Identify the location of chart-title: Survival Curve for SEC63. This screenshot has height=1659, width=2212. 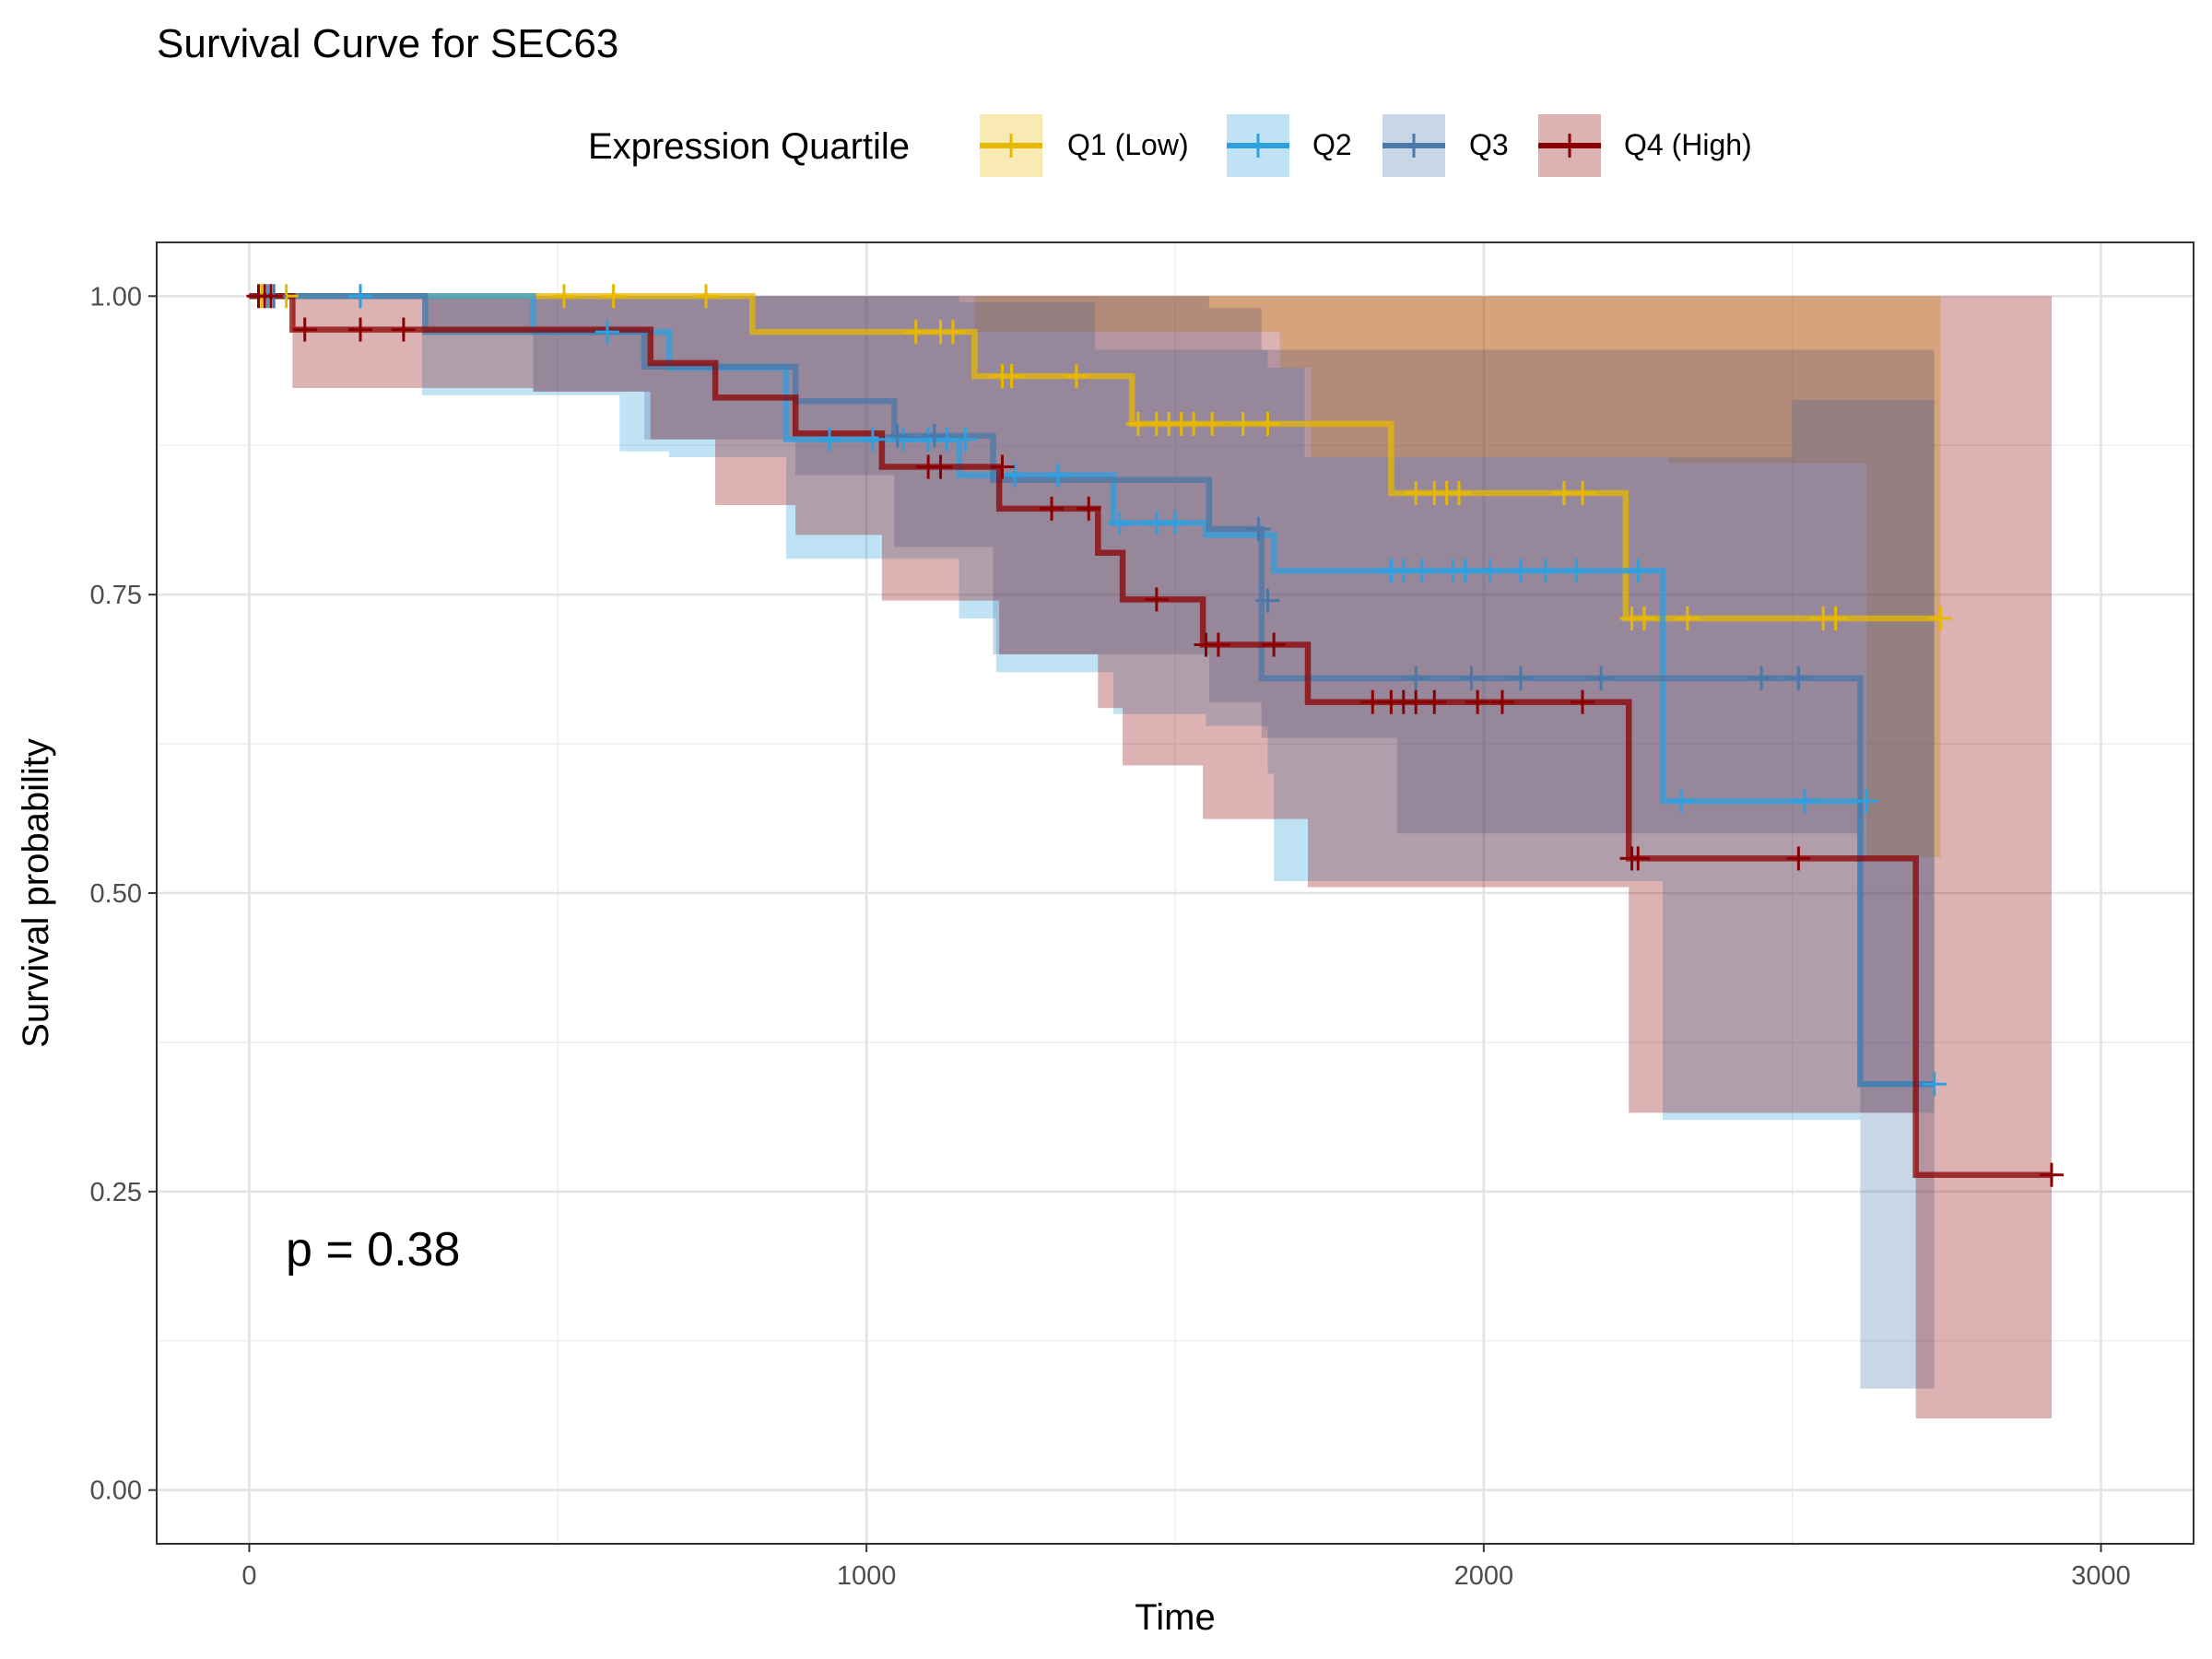
(387, 43).